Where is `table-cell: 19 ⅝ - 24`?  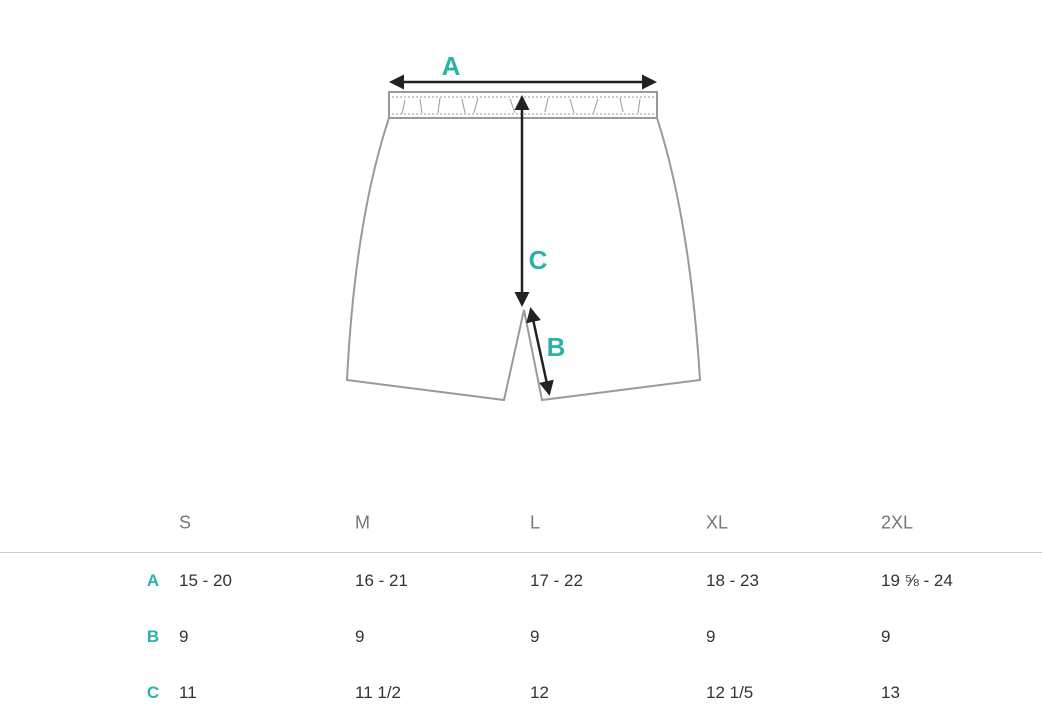
table-cell: 19 ⅝ - 24 is located at coordinates (917, 580).